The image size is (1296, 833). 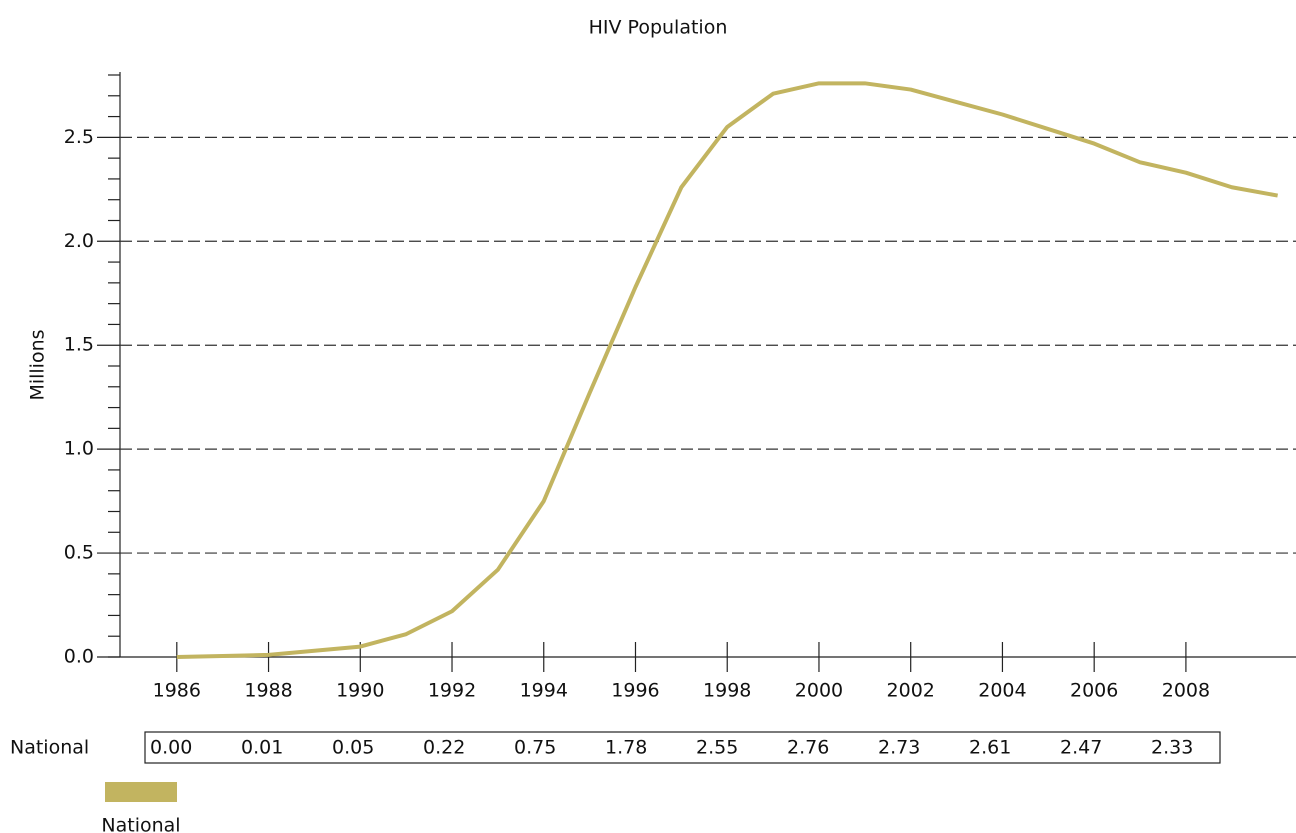 What do you see at coordinates (899, 748) in the screenshot?
I see `table-cell: 2.73` at bounding box center [899, 748].